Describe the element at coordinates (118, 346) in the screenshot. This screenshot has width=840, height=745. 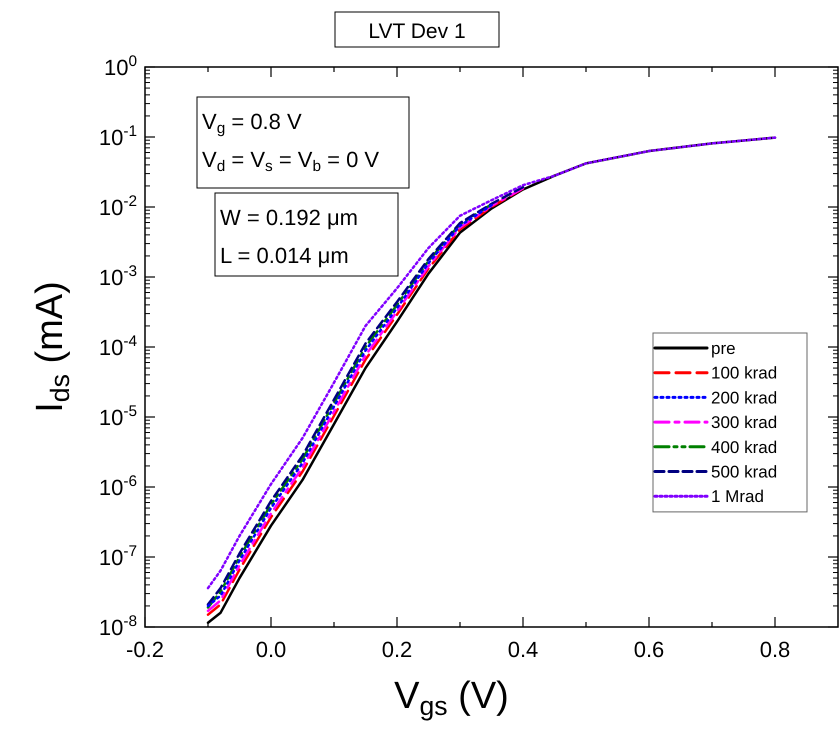
I see `y-tick-label: 10$^{-4}$` at that location.